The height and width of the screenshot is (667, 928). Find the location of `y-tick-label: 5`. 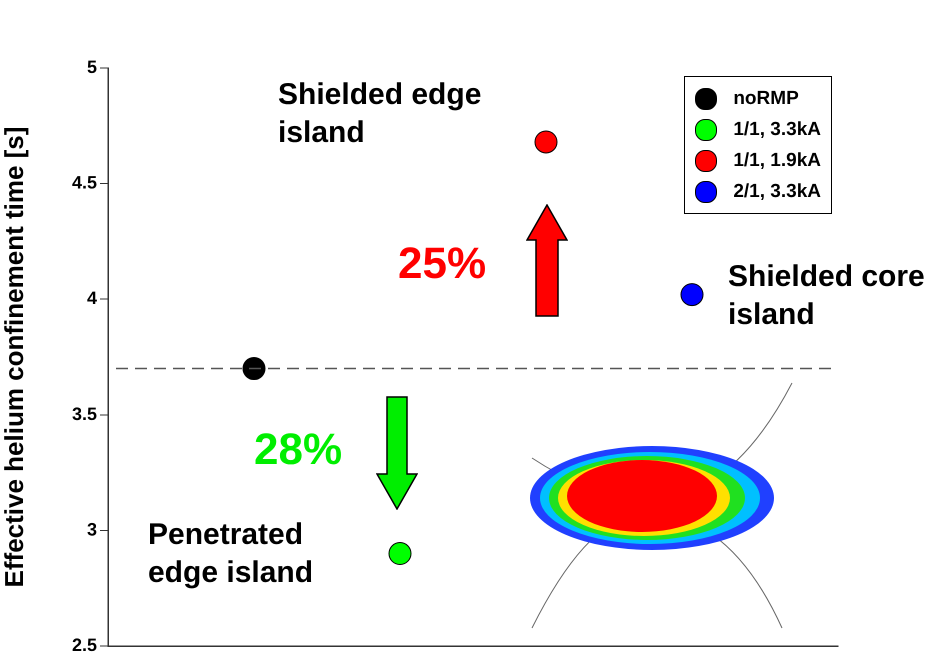

y-tick-label: 5 is located at coordinates (91, 66).